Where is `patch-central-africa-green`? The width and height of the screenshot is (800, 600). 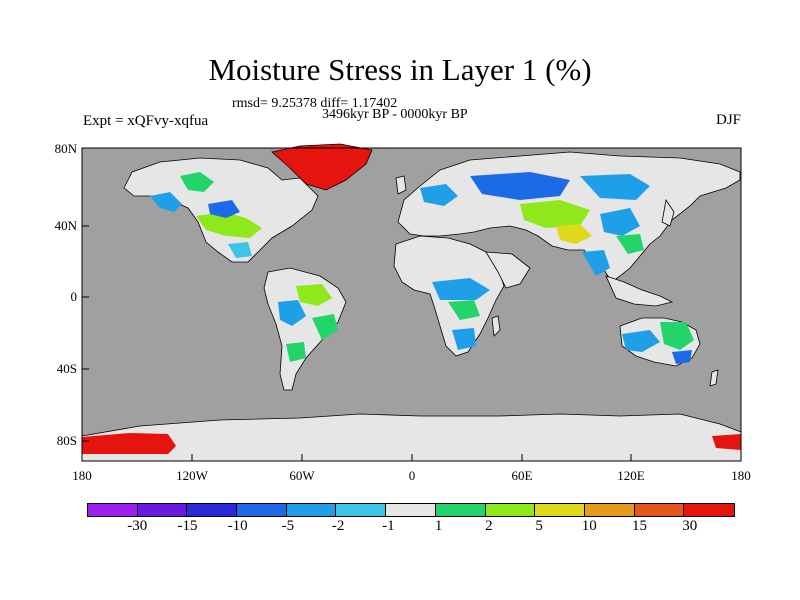 patch-central-africa-green is located at coordinates (464, 310).